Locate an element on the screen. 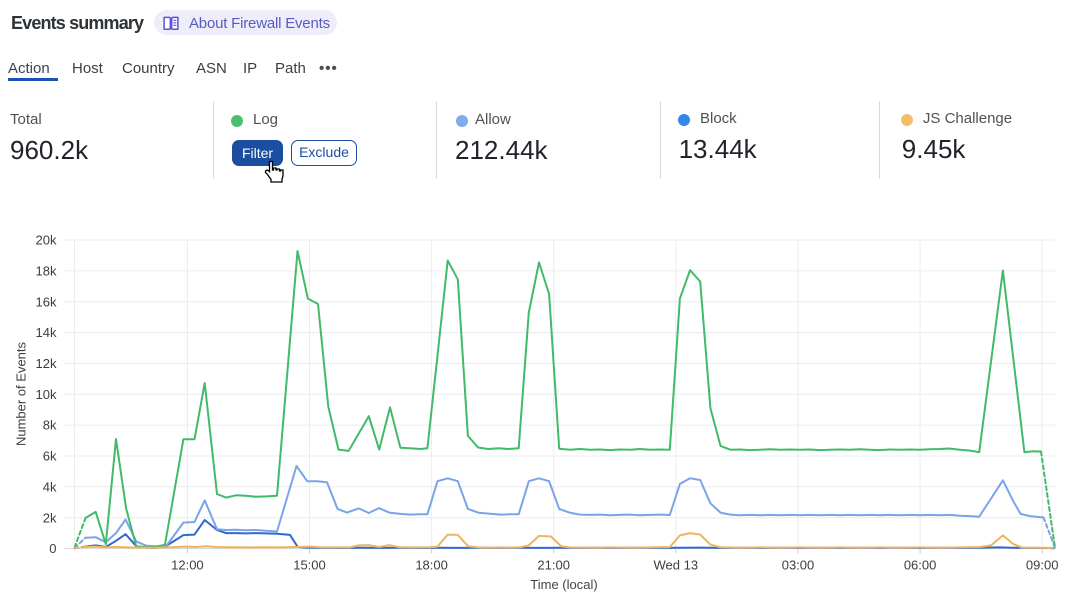 This screenshot has width=1068, height=598. svg-text: 21:00 is located at coordinates (553, 565).